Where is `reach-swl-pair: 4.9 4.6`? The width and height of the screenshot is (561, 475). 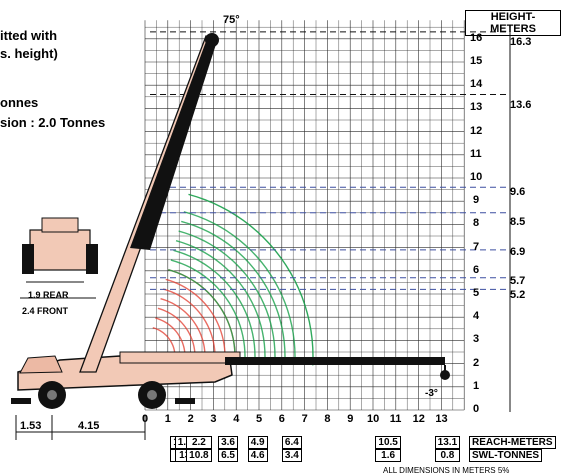 reach-swl-pair: 4.9 4.6 is located at coordinates (257, 449).